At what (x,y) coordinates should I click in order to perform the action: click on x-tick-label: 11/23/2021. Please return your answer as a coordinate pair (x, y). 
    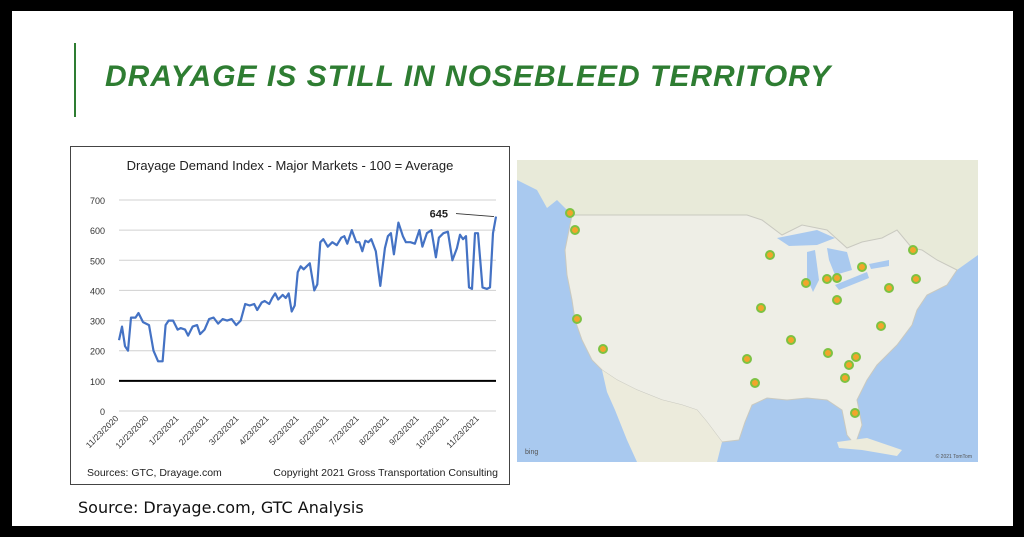
    Looking at the image, I should click on (462, 431).